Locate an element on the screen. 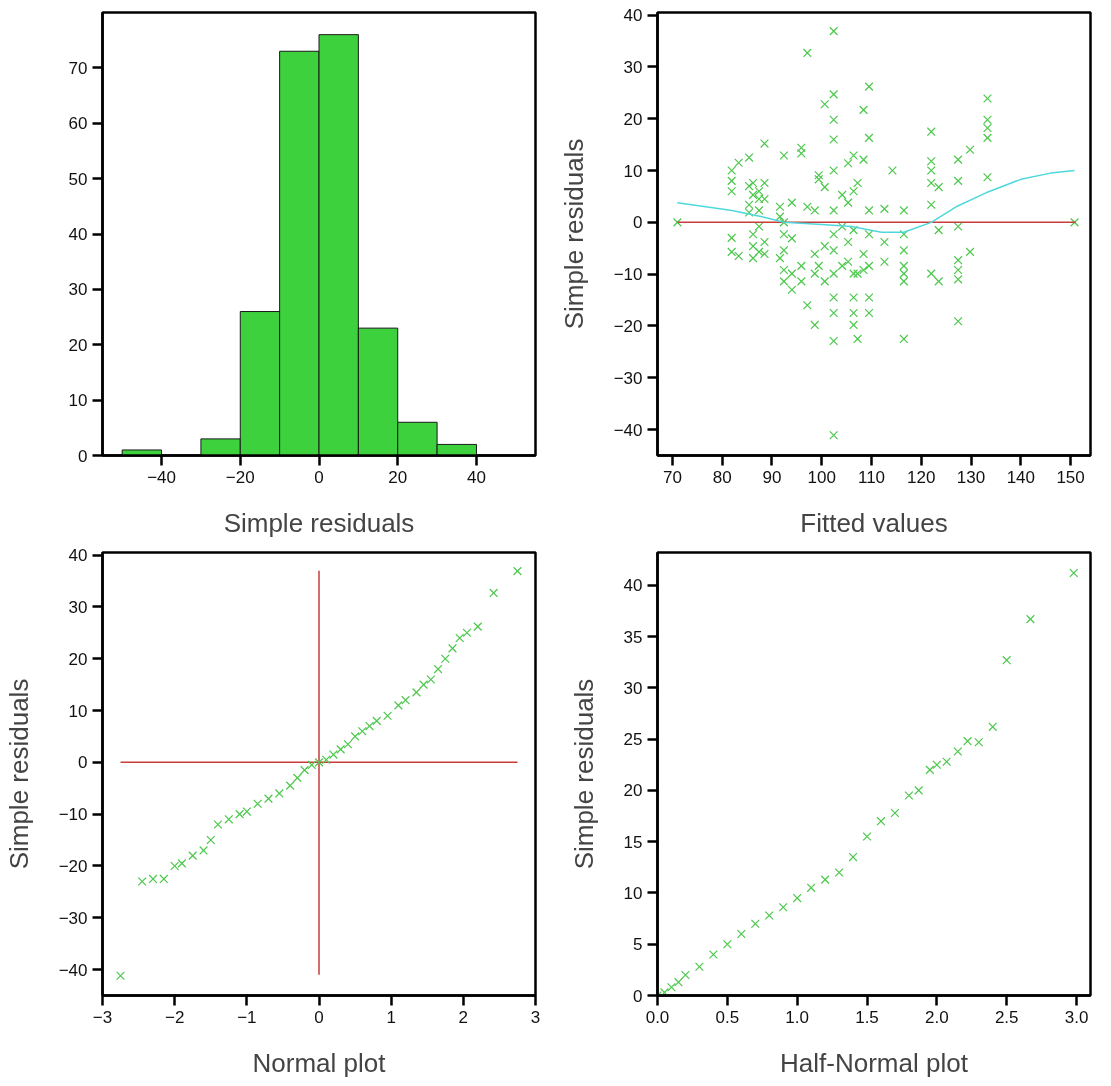  x-tick-label: 70 is located at coordinates (672, 477).